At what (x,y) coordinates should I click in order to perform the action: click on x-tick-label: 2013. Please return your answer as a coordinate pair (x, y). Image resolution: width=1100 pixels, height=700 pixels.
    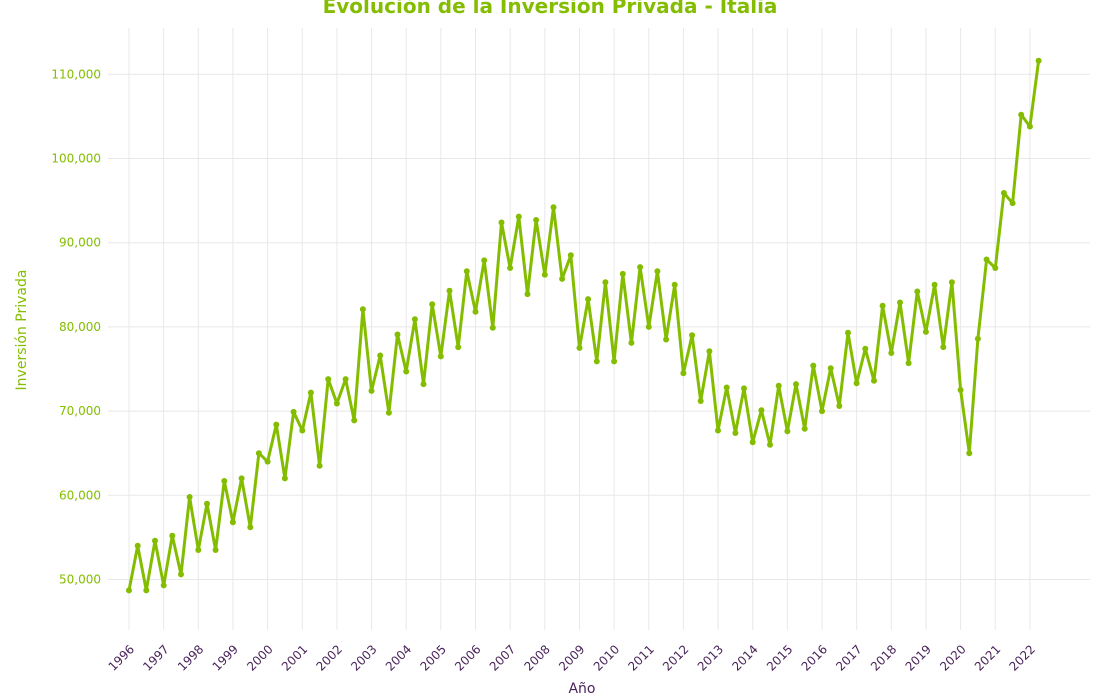
    Looking at the image, I should click on (710, 657).